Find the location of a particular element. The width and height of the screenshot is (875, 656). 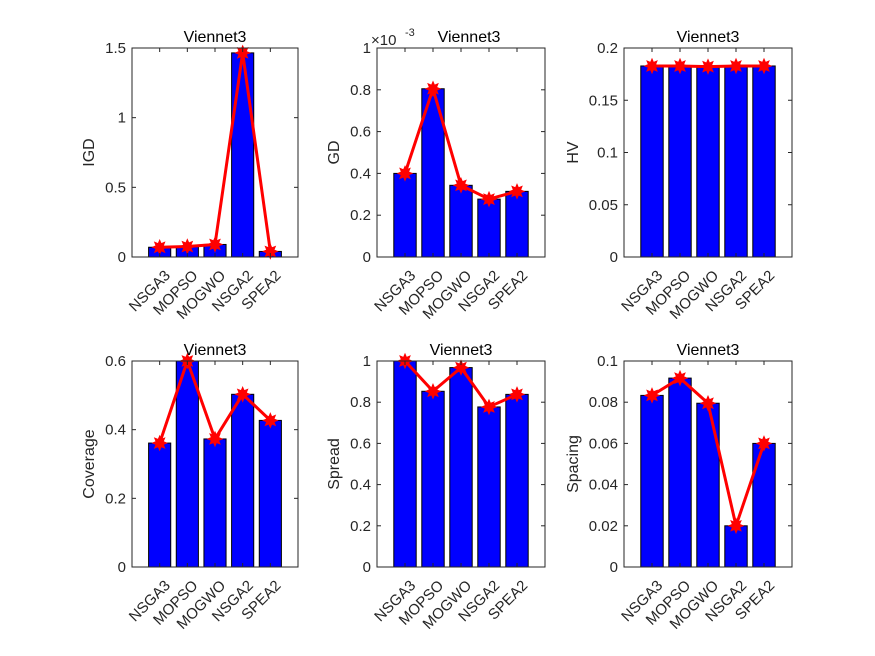

y-axis-label: Spacing is located at coordinates (573, 464).